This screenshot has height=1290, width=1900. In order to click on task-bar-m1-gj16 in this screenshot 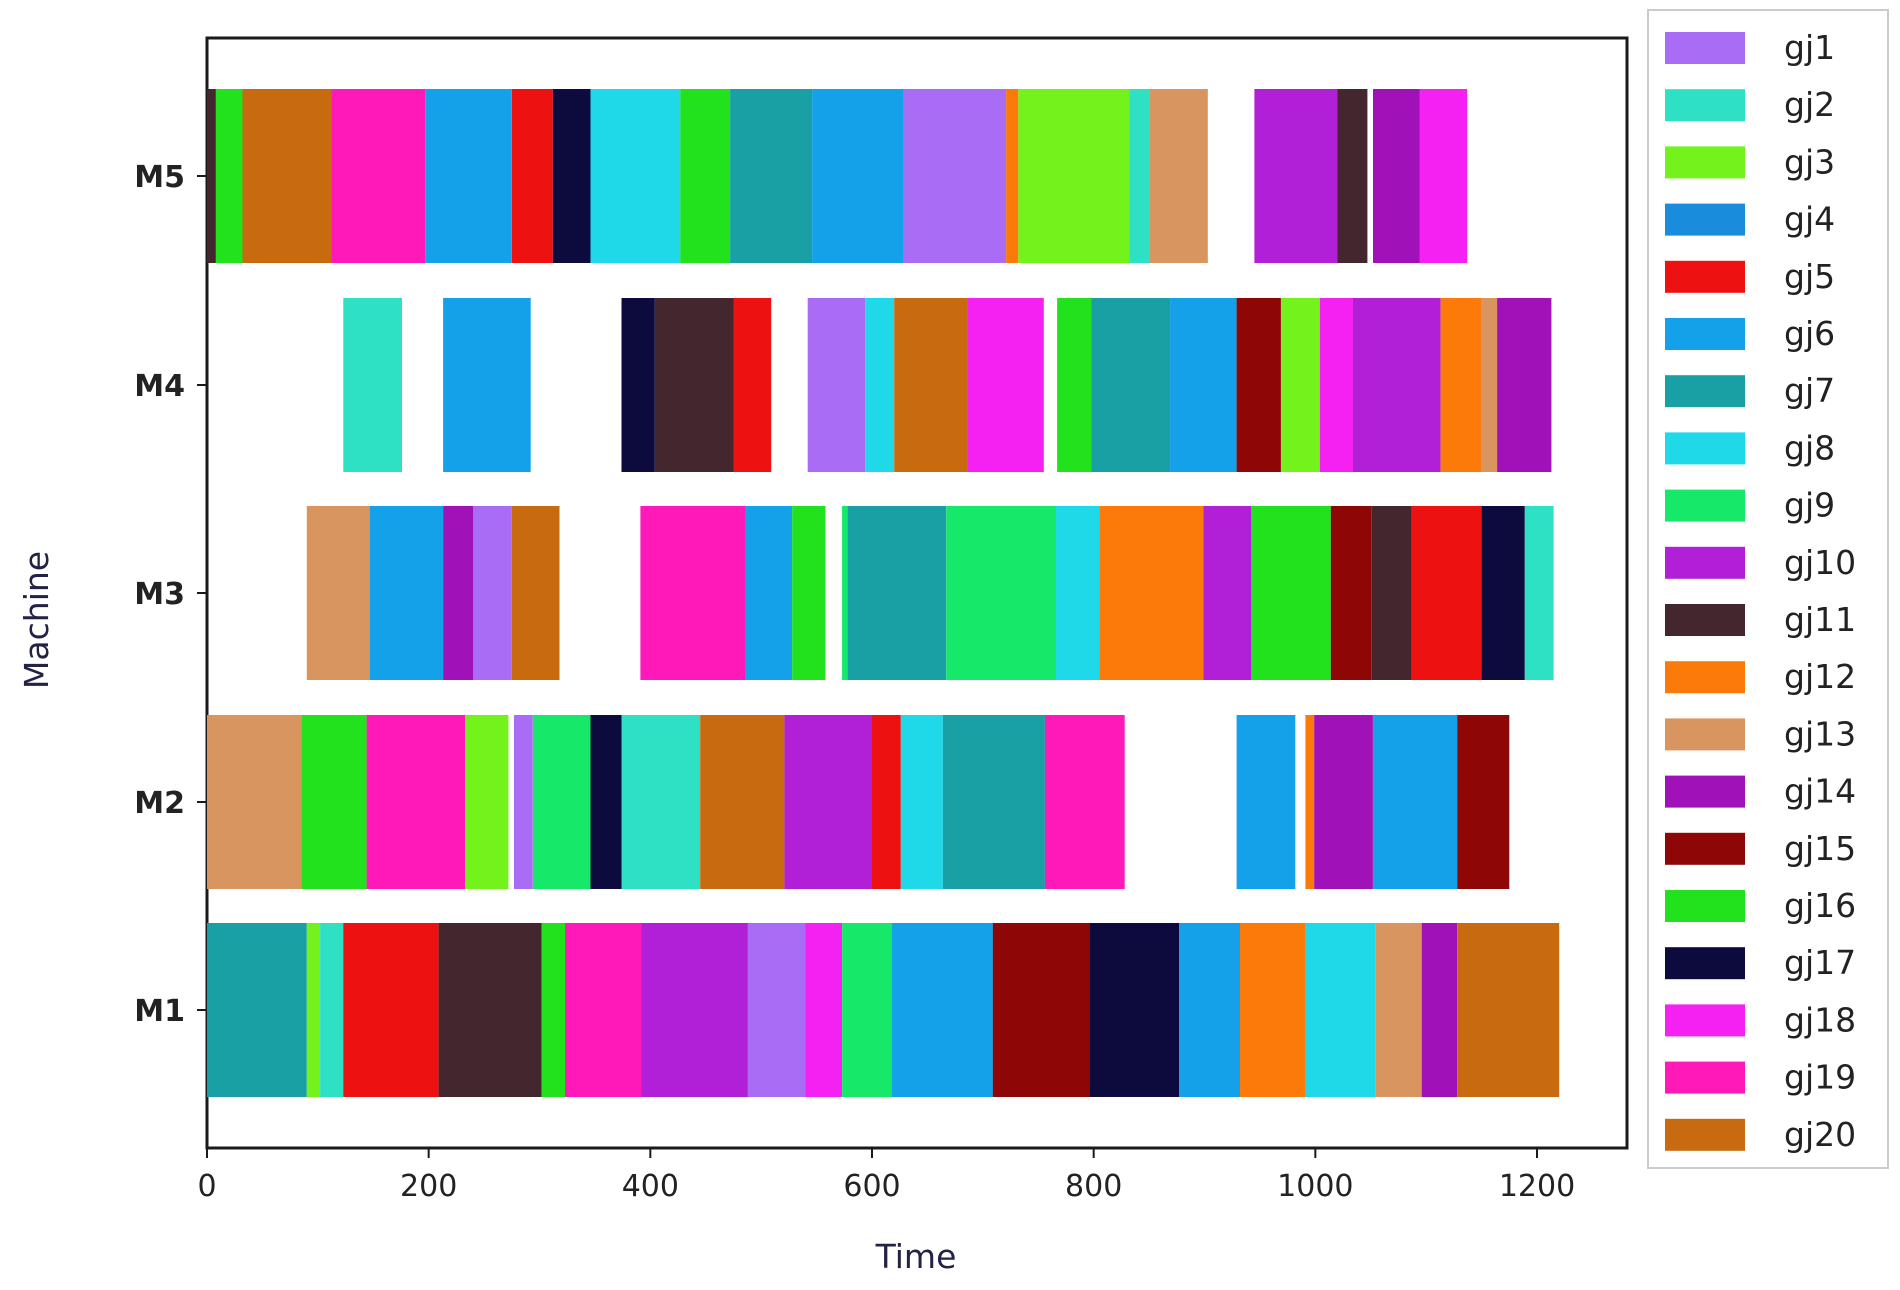, I will do `click(553, 1010)`.